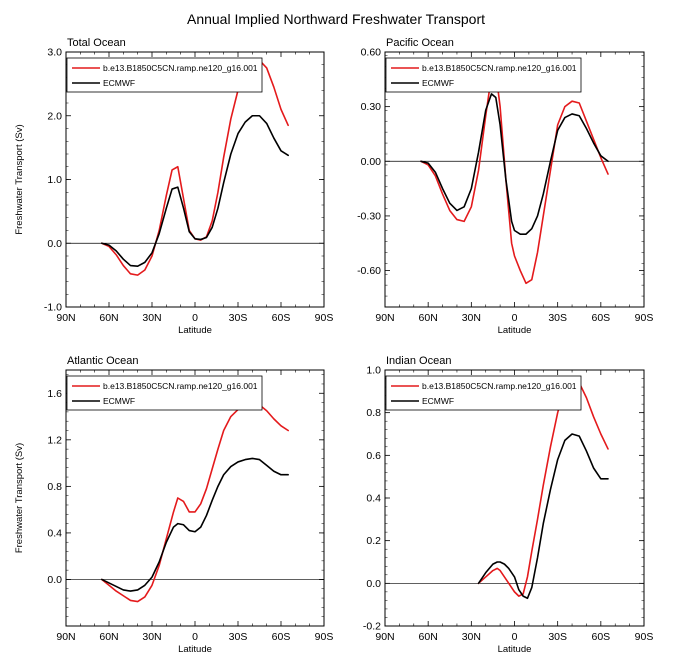 This screenshot has height=672, width=673. What do you see at coordinates (54, 53) in the screenshot?
I see `y-tick-label: 3.0` at bounding box center [54, 53].